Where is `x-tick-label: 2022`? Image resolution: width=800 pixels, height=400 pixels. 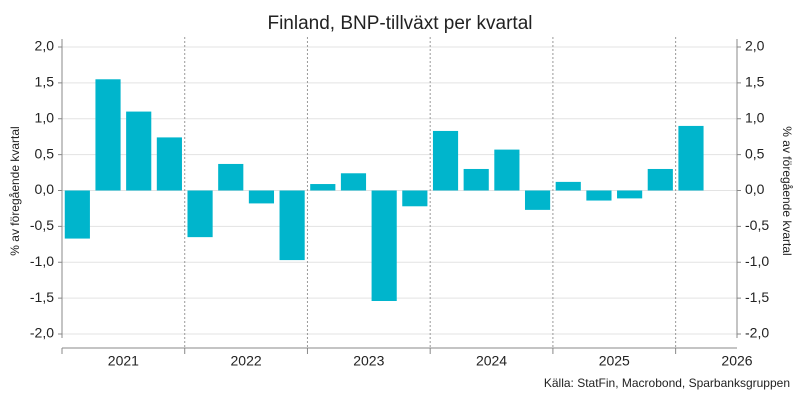
x-tick-label: 2022 is located at coordinates (246, 361).